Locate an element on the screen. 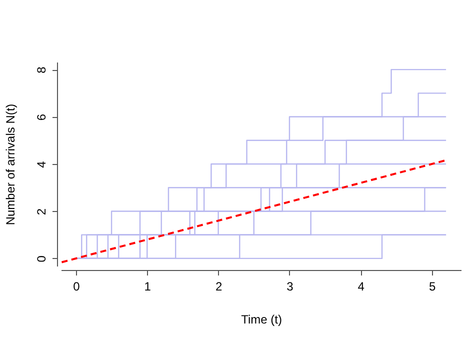 The width and height of the screenshot is (474, 338). y-tick-label: 4 is located at coordinates (41, 164).